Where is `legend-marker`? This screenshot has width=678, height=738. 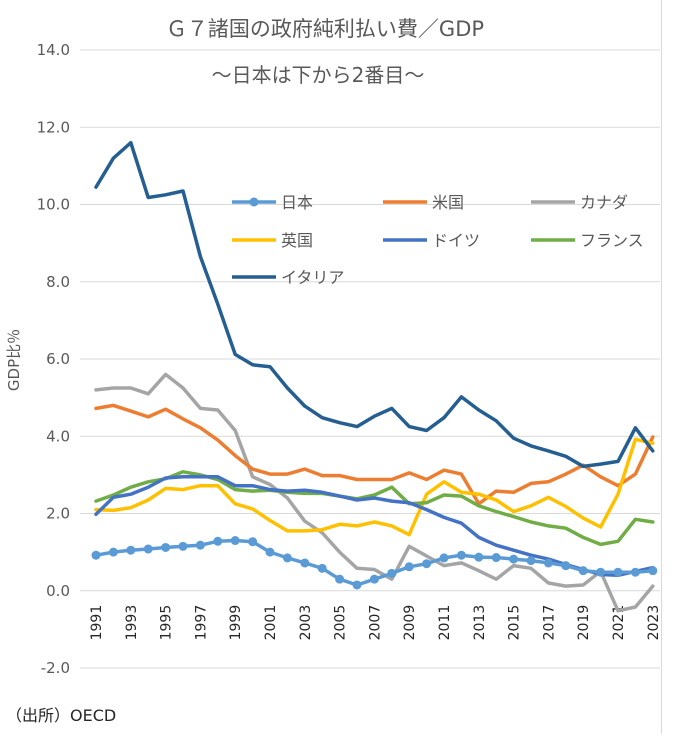
legend-marker is located at coordinates (254, 202).